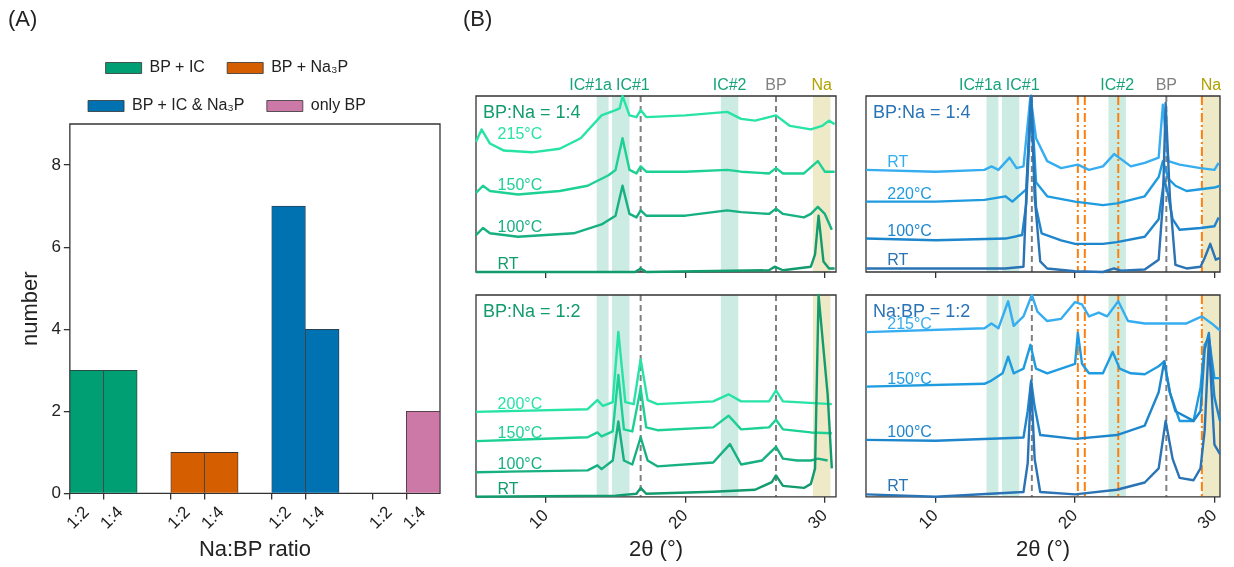 The height and width of the screenshot is (567, 1234). I want to click on series-label: 200°C, so click(520, 403).